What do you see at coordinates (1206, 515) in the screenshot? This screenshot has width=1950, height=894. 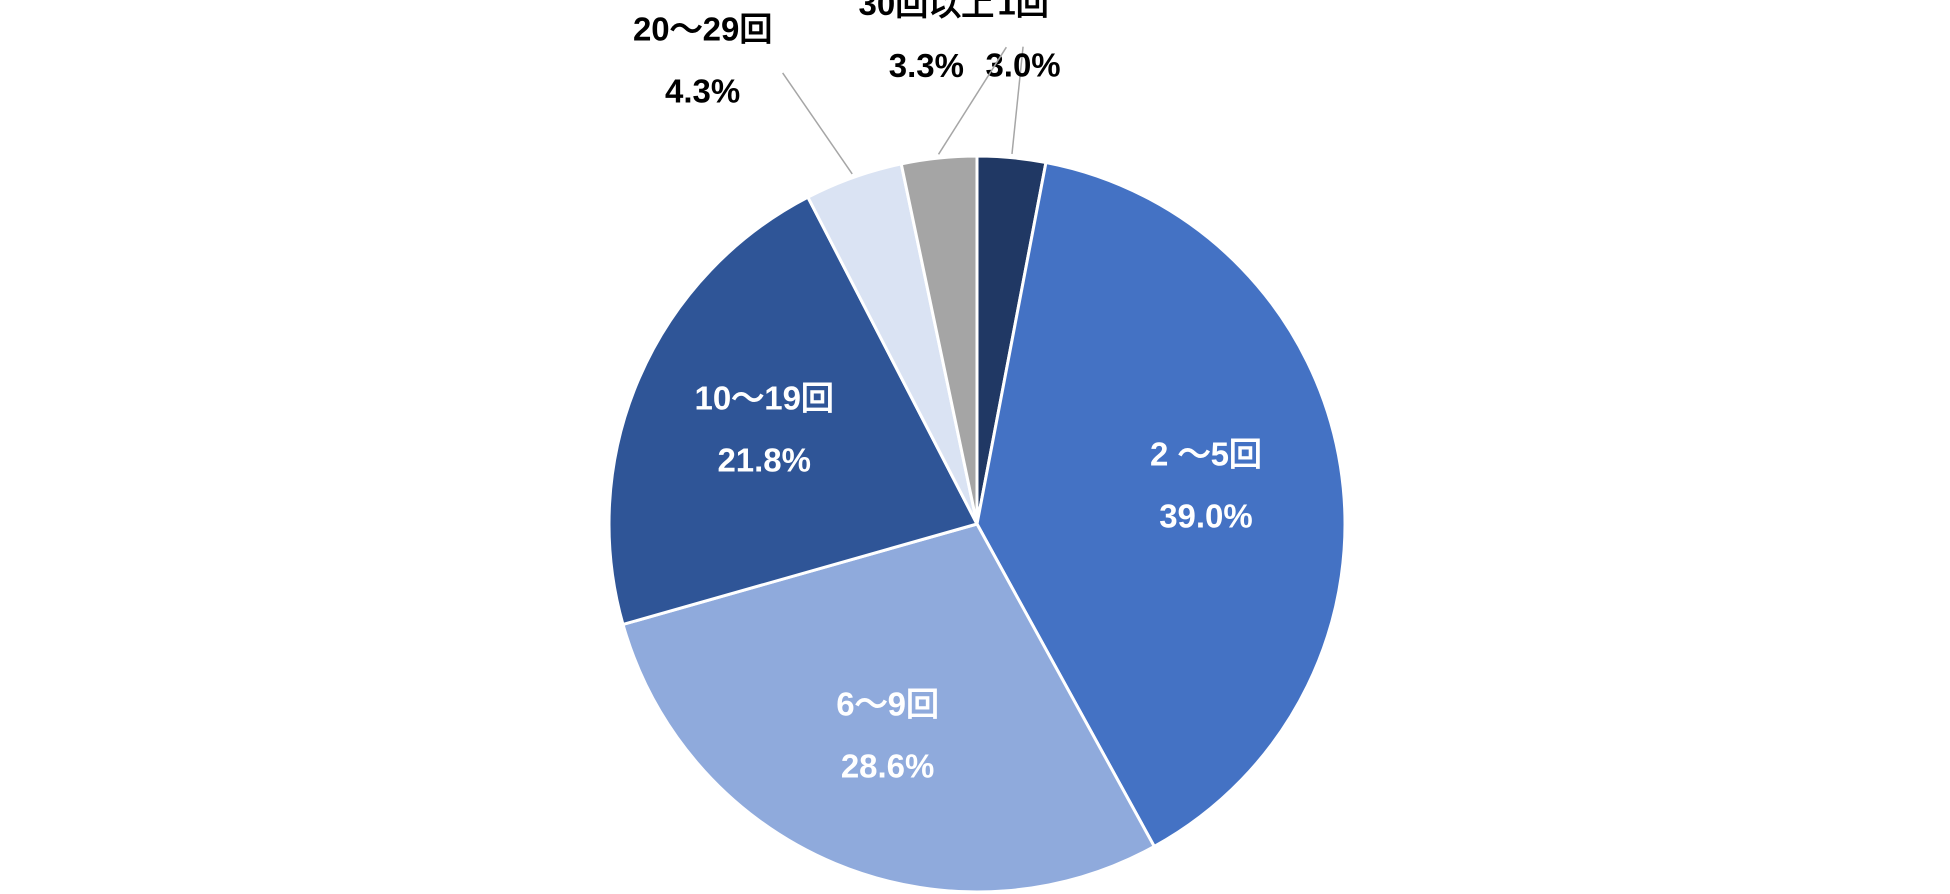 I see `slice-value-label: 39.0%` at bounding box center [1206, 515].